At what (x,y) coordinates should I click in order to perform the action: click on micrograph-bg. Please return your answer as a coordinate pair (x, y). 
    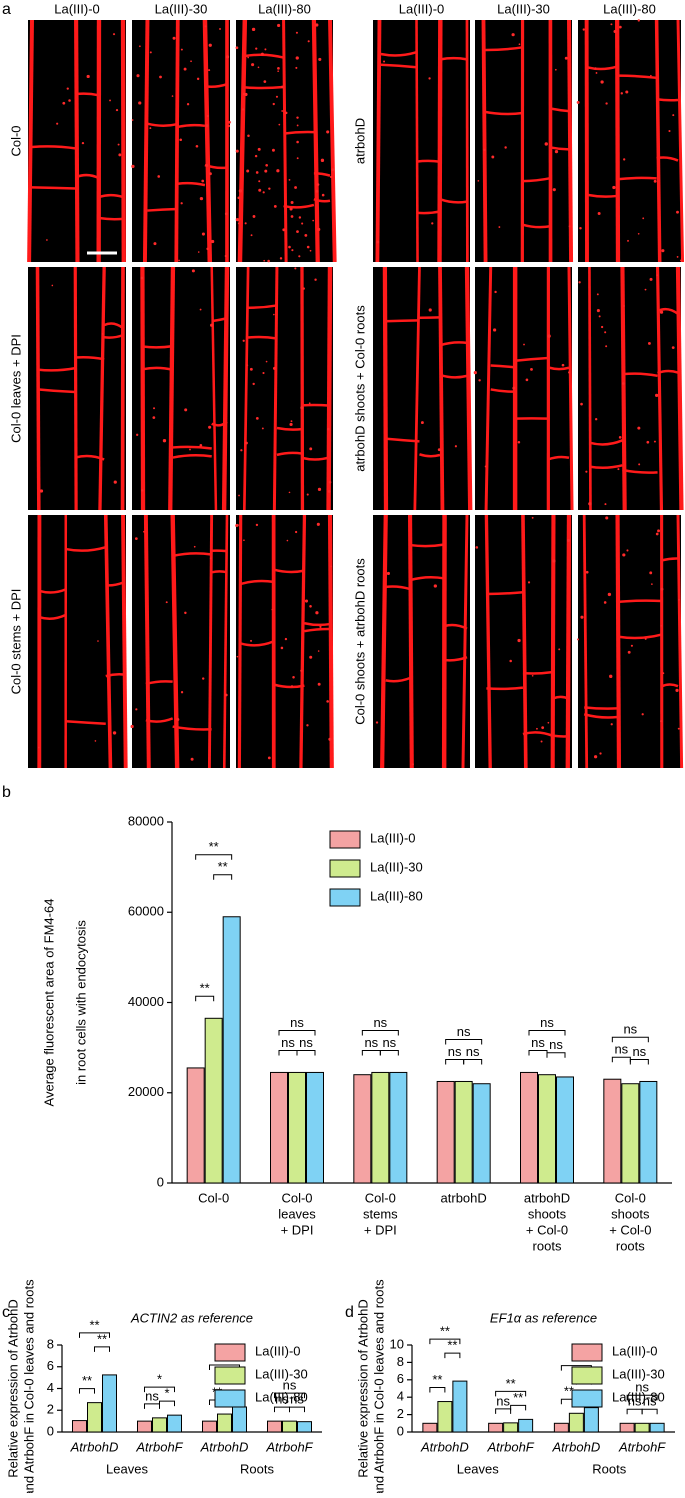
    Looking at the image, I should click on (629, 141).